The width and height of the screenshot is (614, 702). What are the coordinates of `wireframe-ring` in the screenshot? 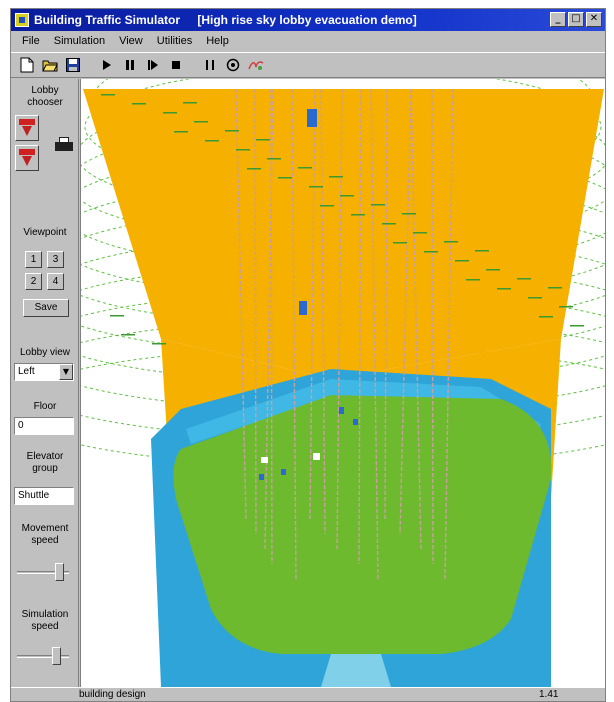 It's located at (343, 133).